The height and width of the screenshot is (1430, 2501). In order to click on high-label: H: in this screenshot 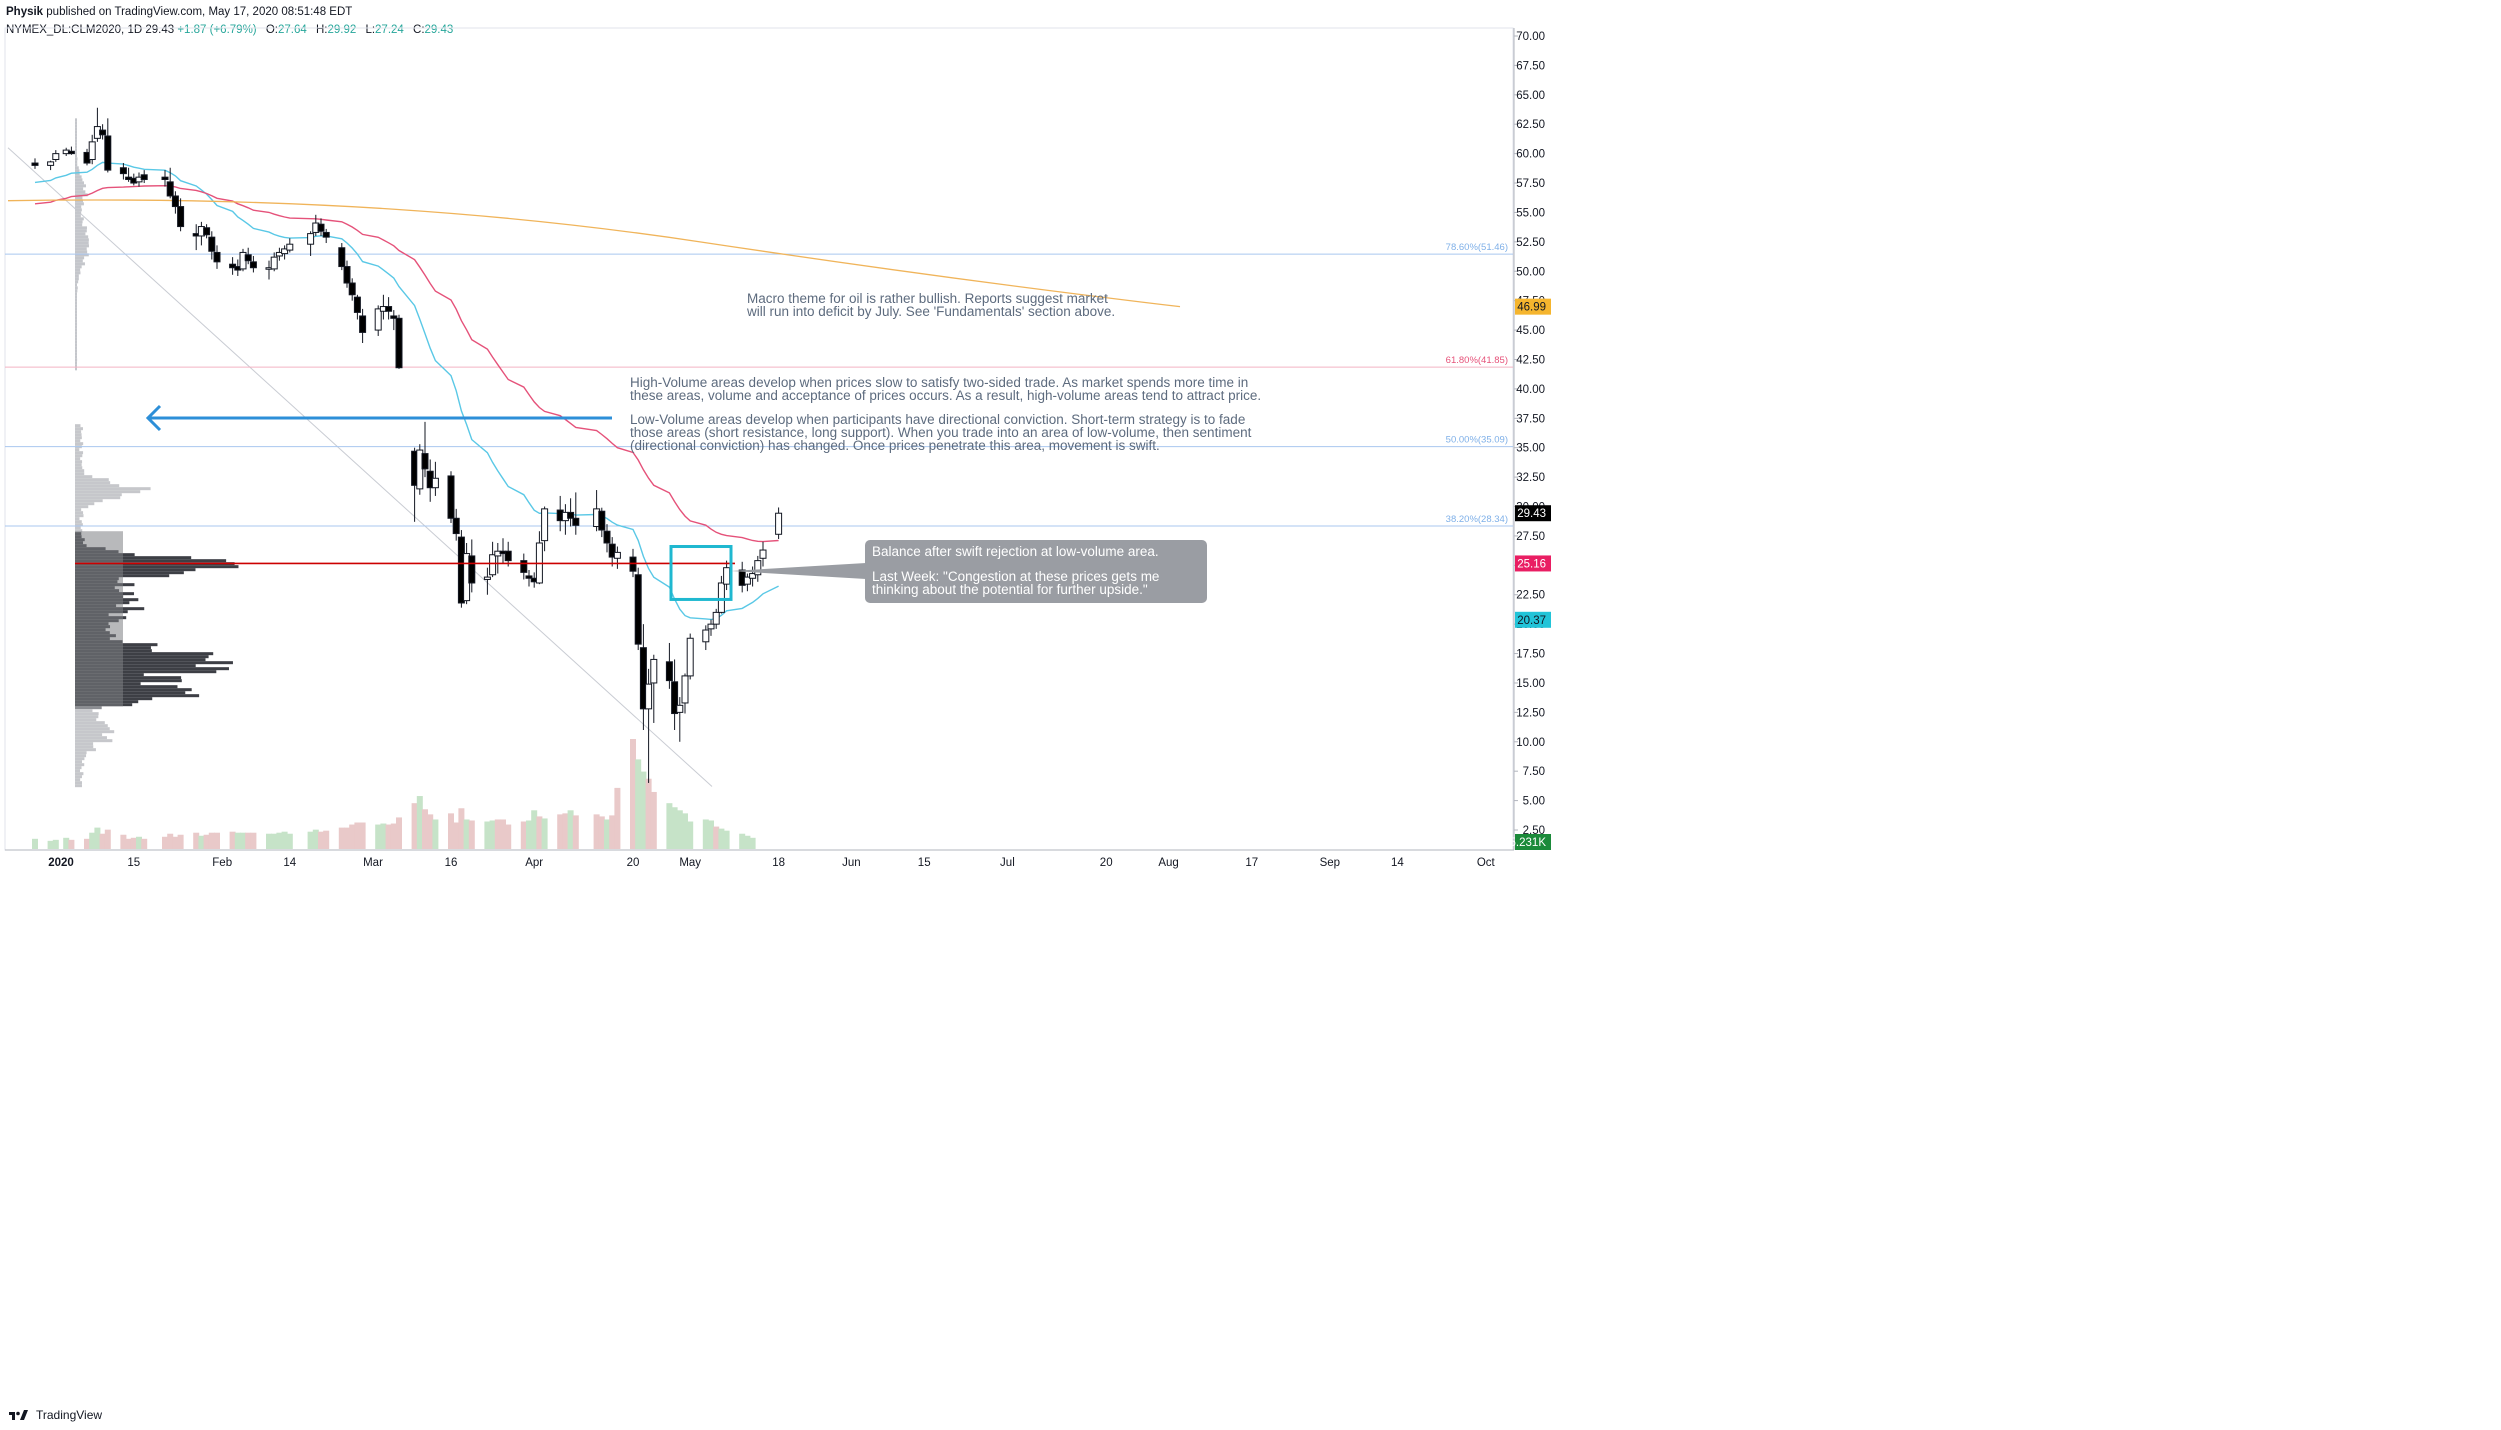, I will do `click(321, 30)`.